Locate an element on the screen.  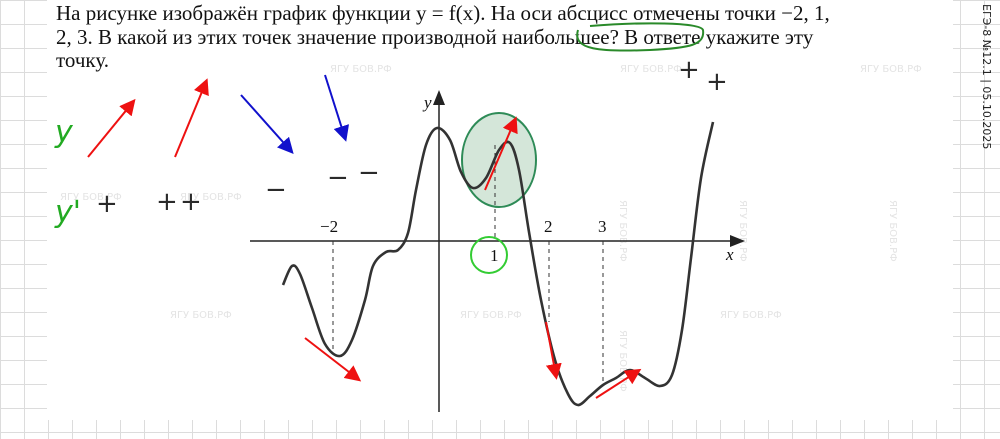
tick-label: 3 is located at coordinates (602, 226).